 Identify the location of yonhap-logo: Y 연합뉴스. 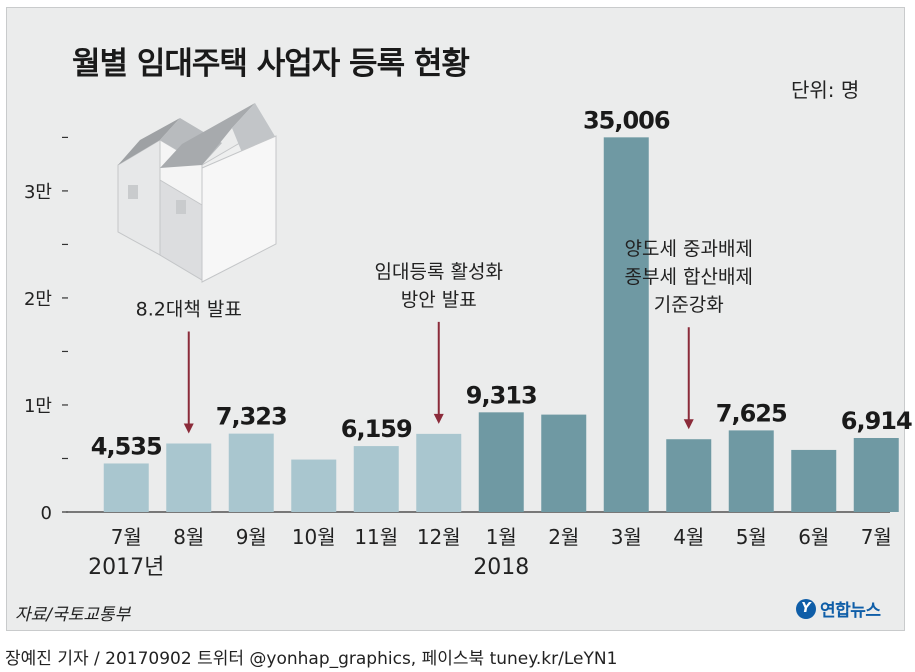
(838, 608).